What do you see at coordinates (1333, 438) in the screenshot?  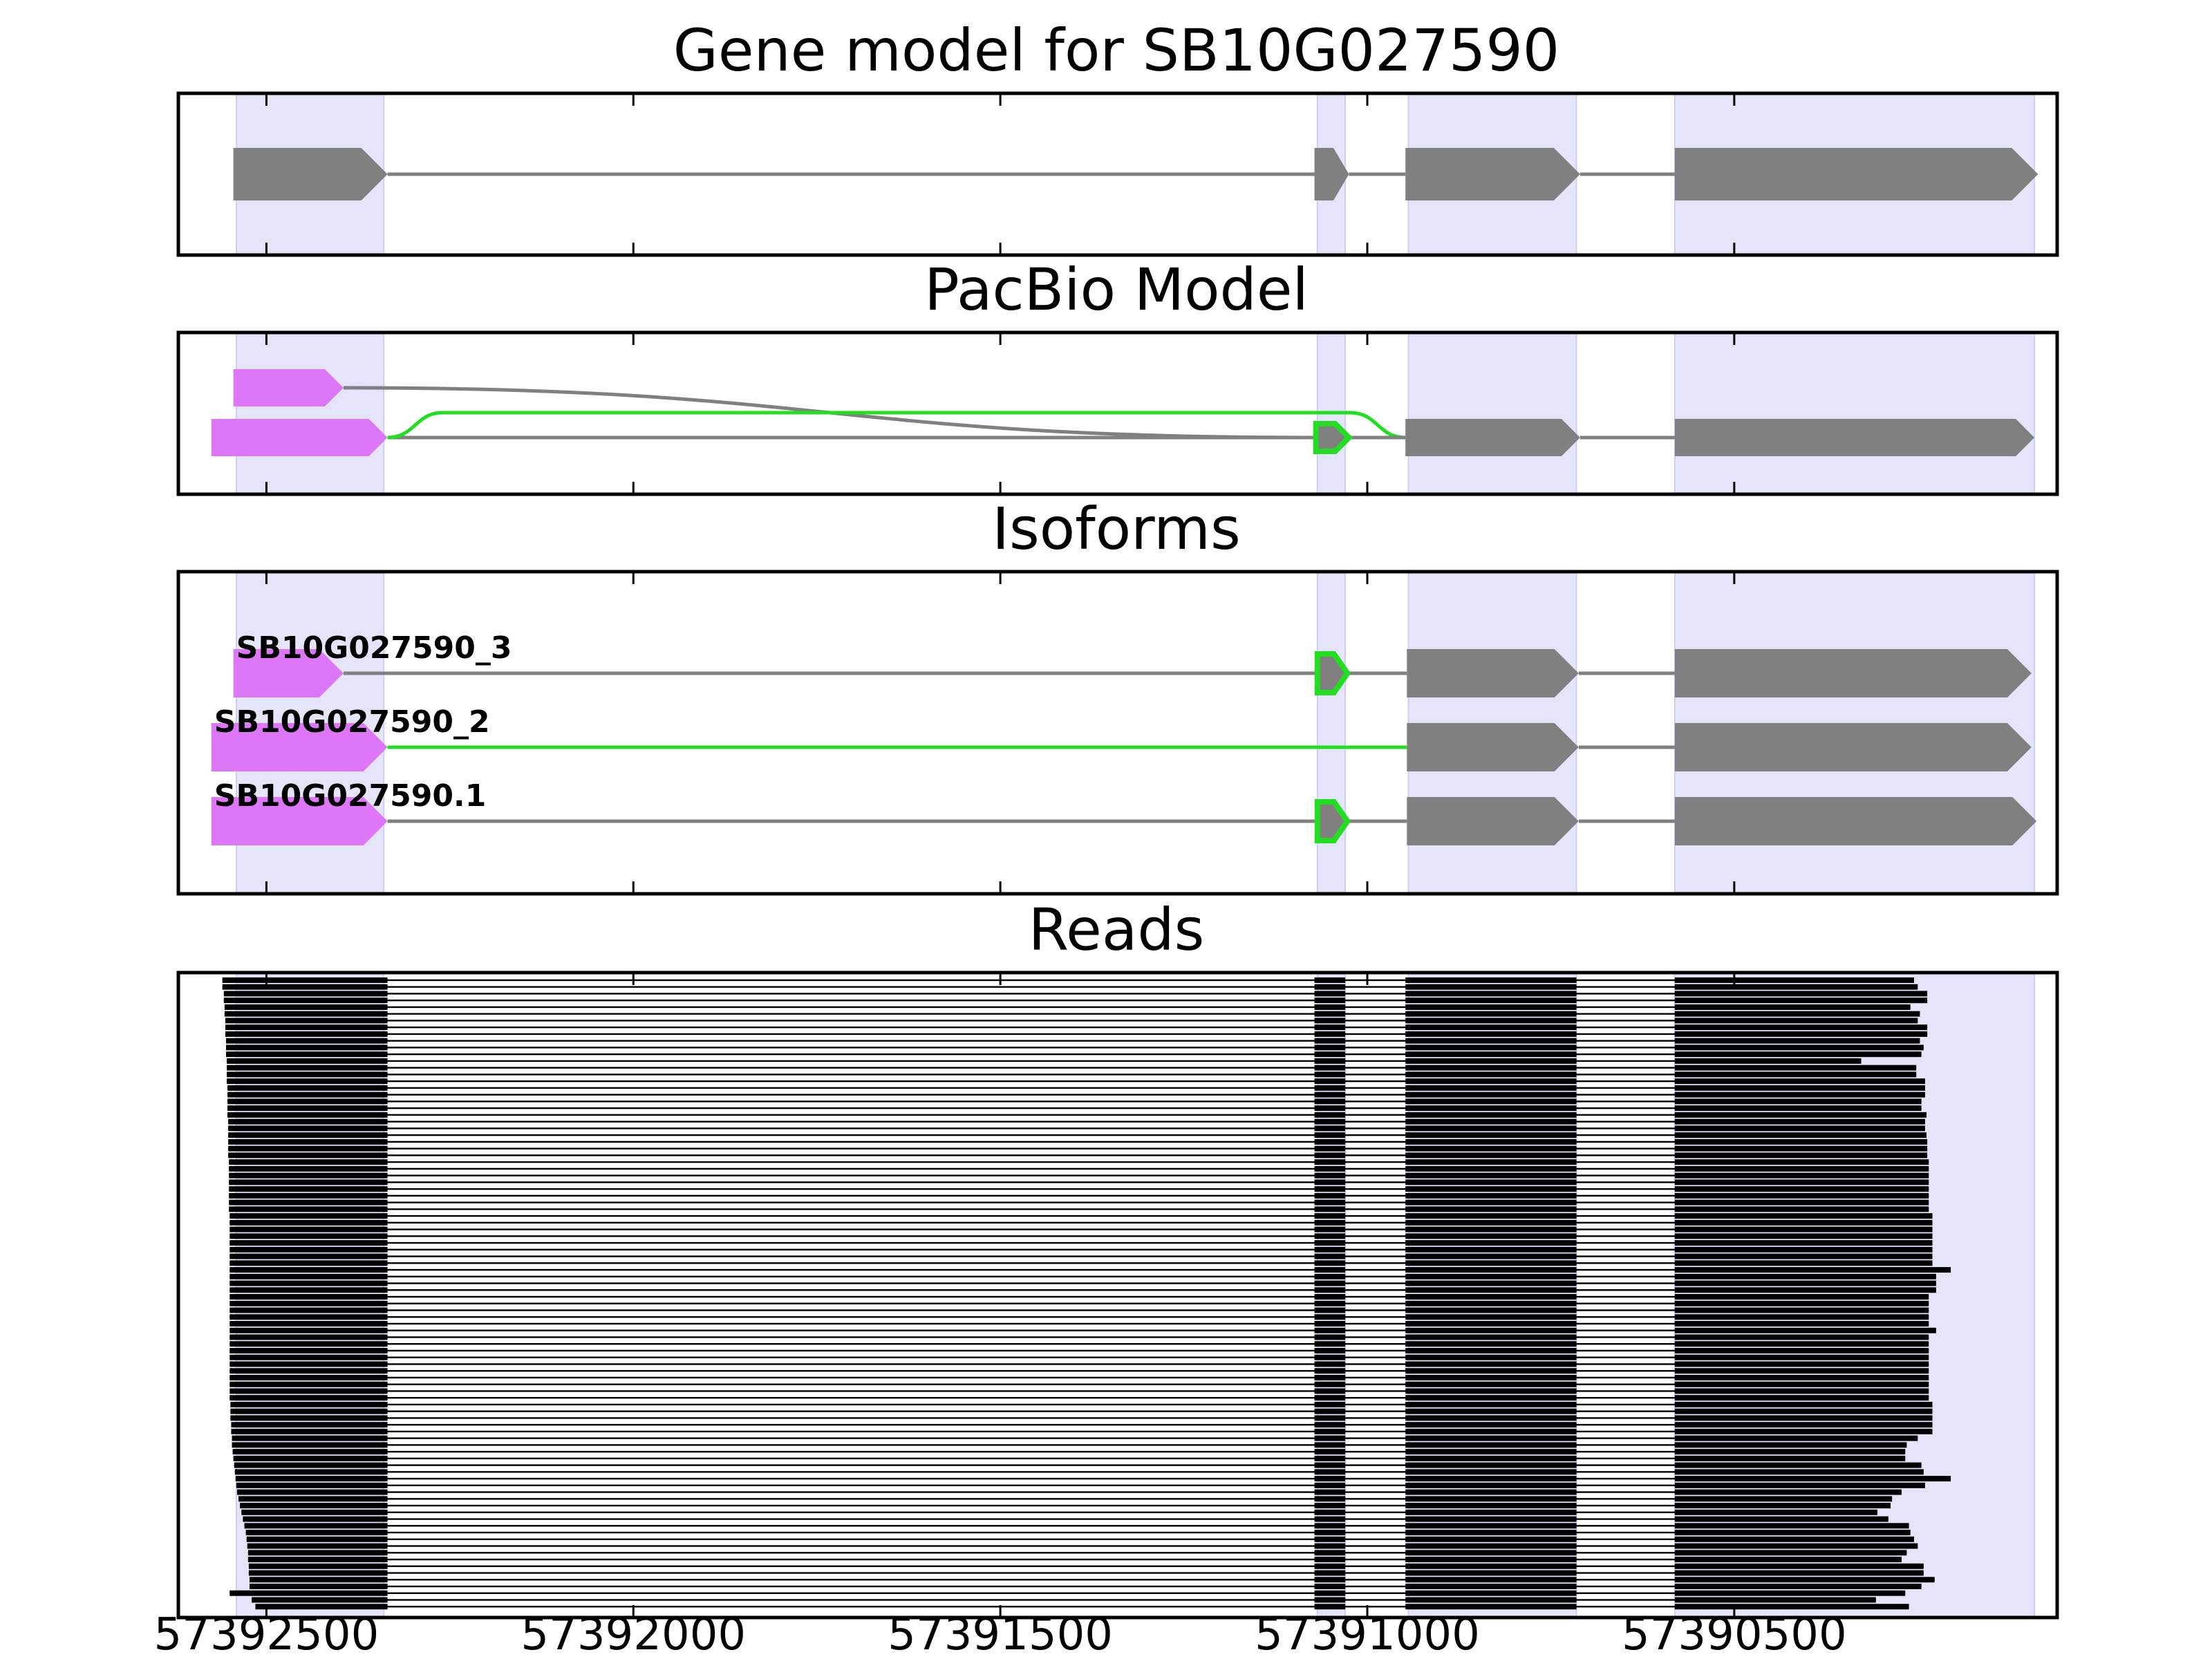 I see `alt-exon-arrow` at bounding box center [1333, 438].